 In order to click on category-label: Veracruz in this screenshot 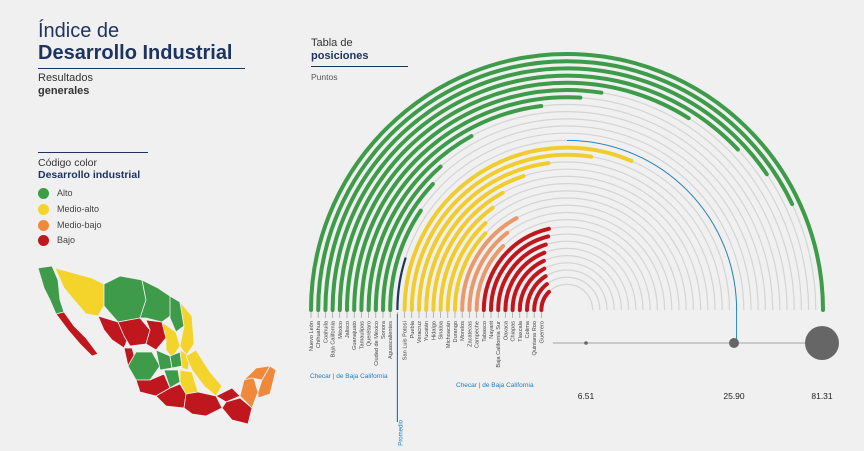, I will do `click(420, 332)`.